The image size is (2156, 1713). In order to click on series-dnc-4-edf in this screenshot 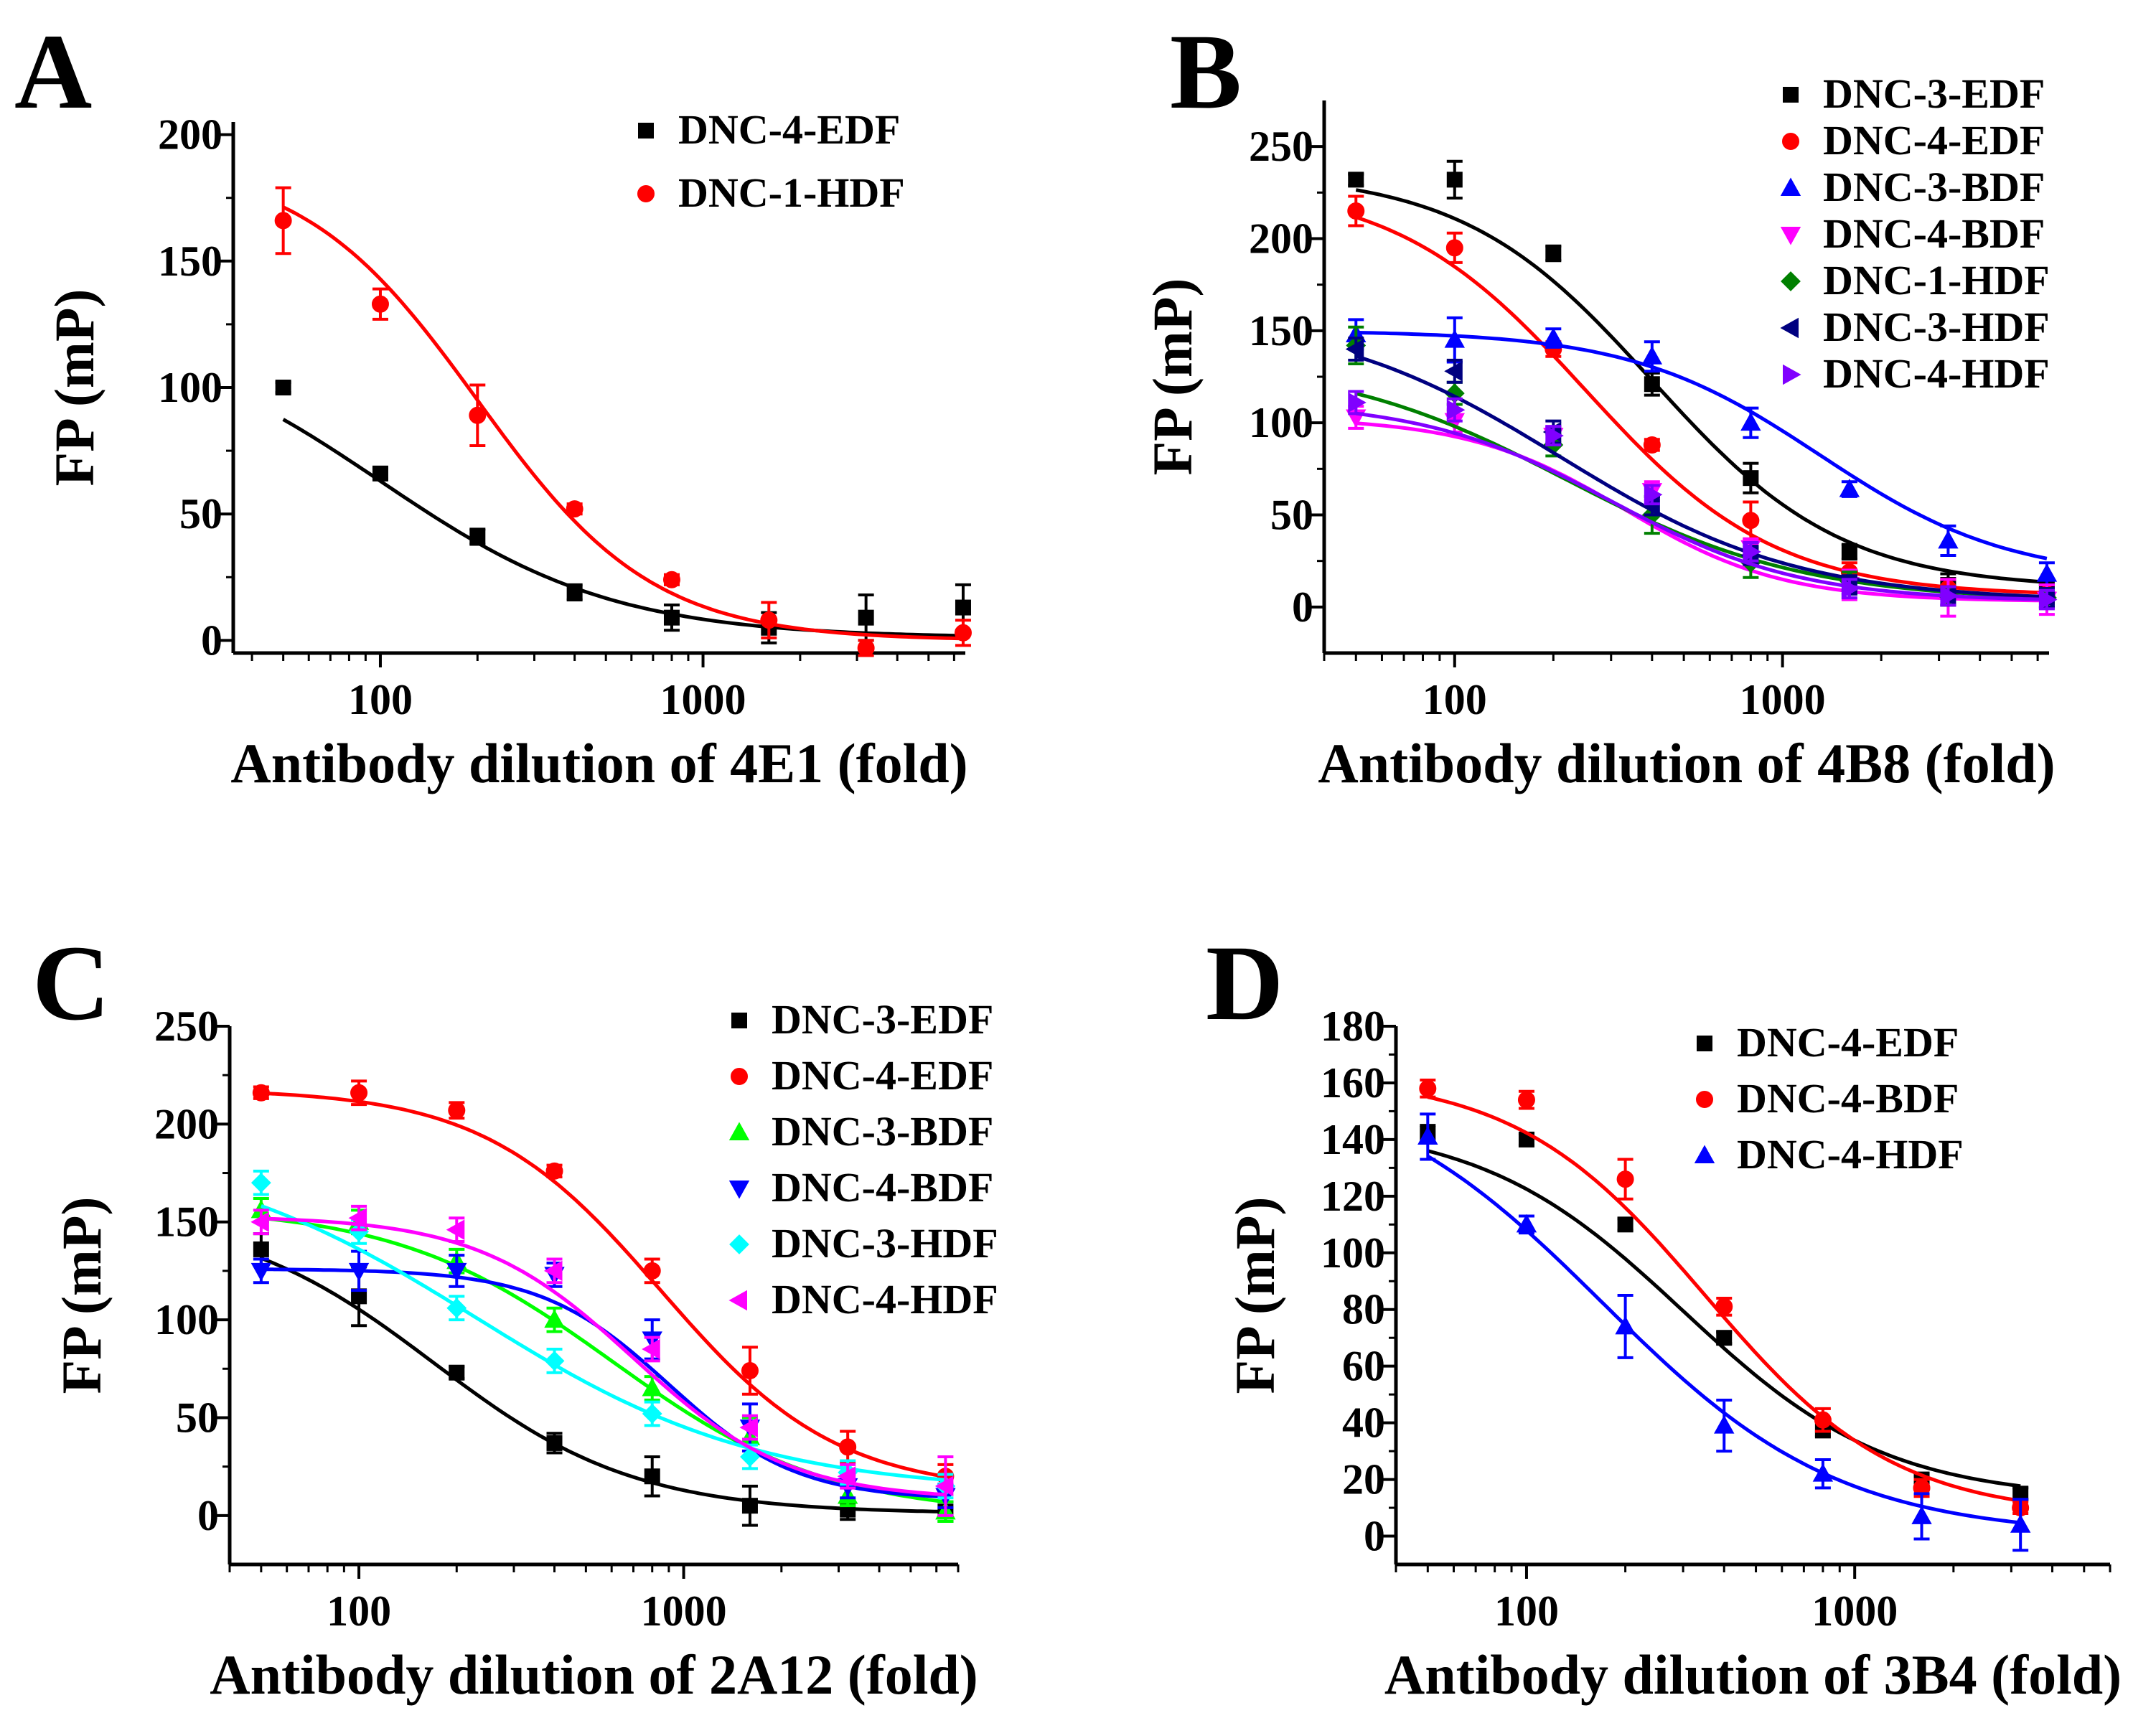, I will do `click(623, 512)`.